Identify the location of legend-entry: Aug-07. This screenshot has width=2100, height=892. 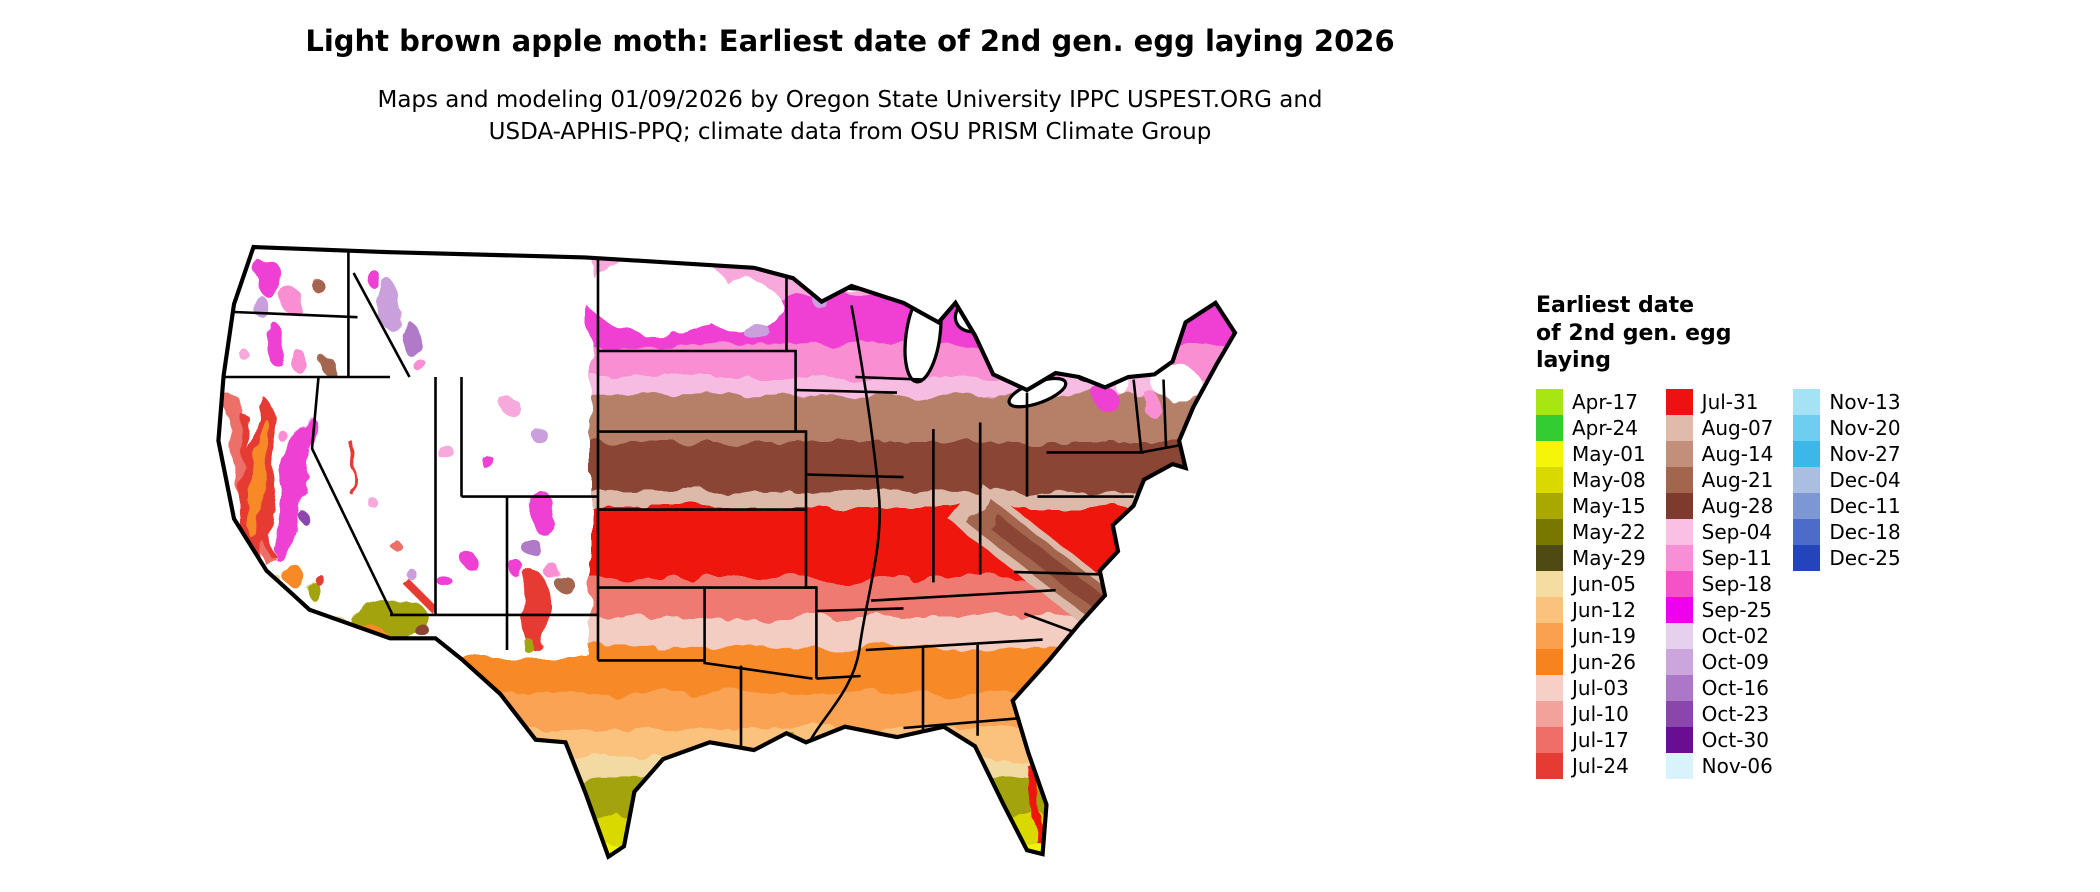
(1719, 427).